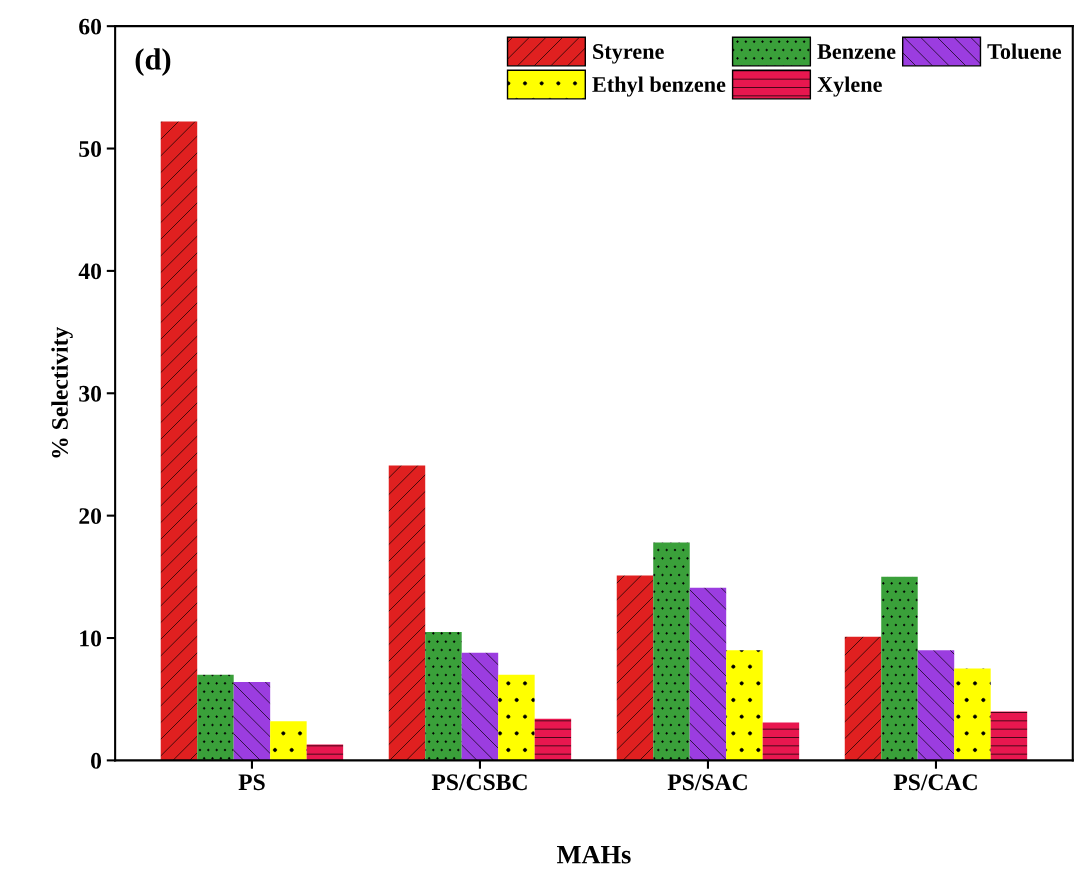  Describe the element at coordinates (90, 516) in the screenshot. I see `y-tick-label: 20` at that location.